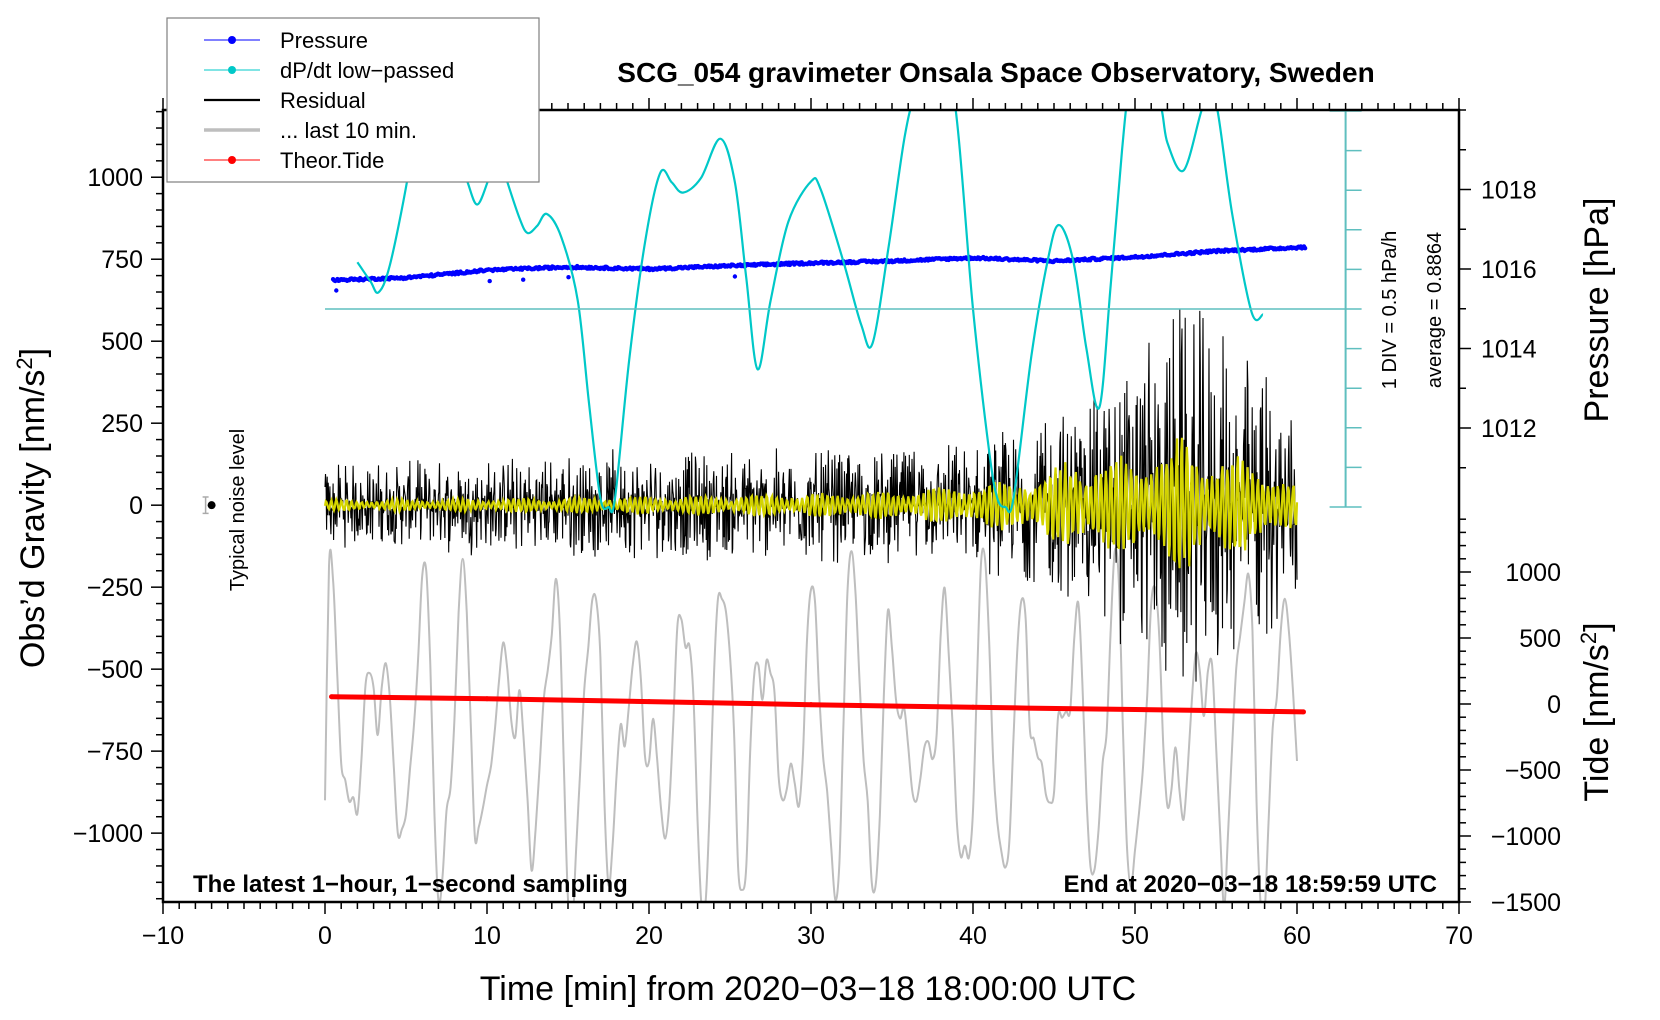 The height and width of the screenshot is (1020, 1660). I want to click on noise-dot, so click(211, 505).